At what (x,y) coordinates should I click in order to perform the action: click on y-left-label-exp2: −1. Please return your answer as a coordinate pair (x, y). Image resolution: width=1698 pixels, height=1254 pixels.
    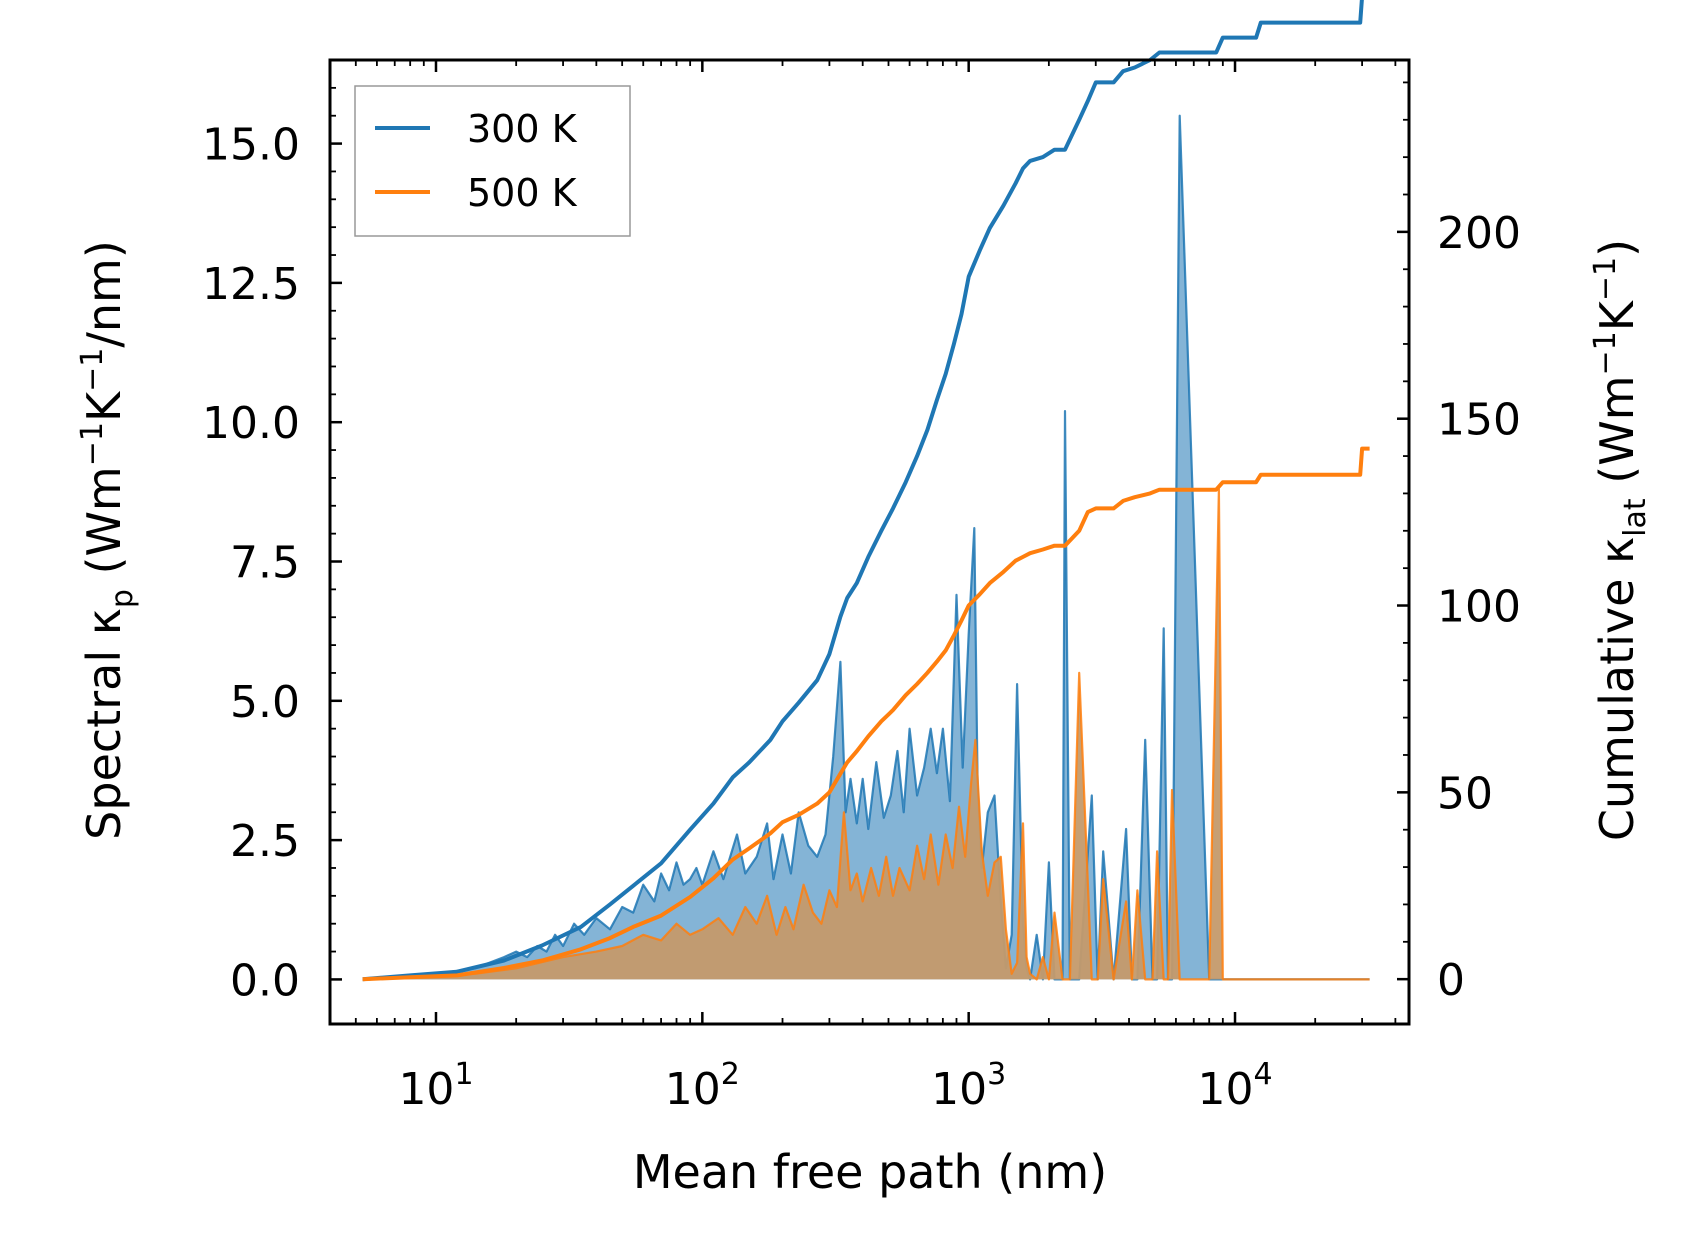
    Looking at the image, I should click on (92, 370).